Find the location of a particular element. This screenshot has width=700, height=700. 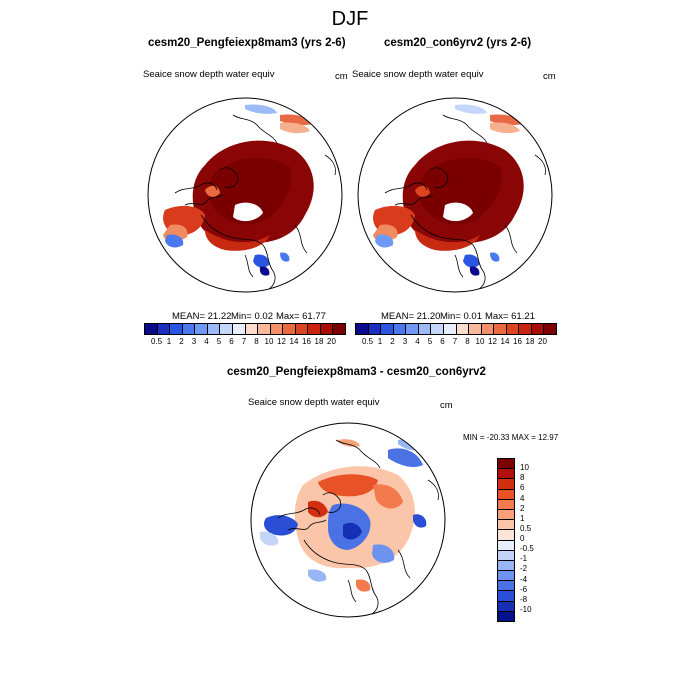

right-variable-label: Seaice snow depth water equiv is located at coordinates (418, 74).